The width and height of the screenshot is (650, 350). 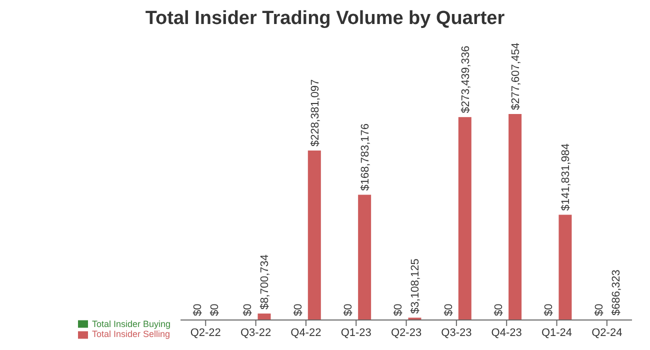 I want to click on x-tick-label: Q2-23, so click(x=406, y=332).